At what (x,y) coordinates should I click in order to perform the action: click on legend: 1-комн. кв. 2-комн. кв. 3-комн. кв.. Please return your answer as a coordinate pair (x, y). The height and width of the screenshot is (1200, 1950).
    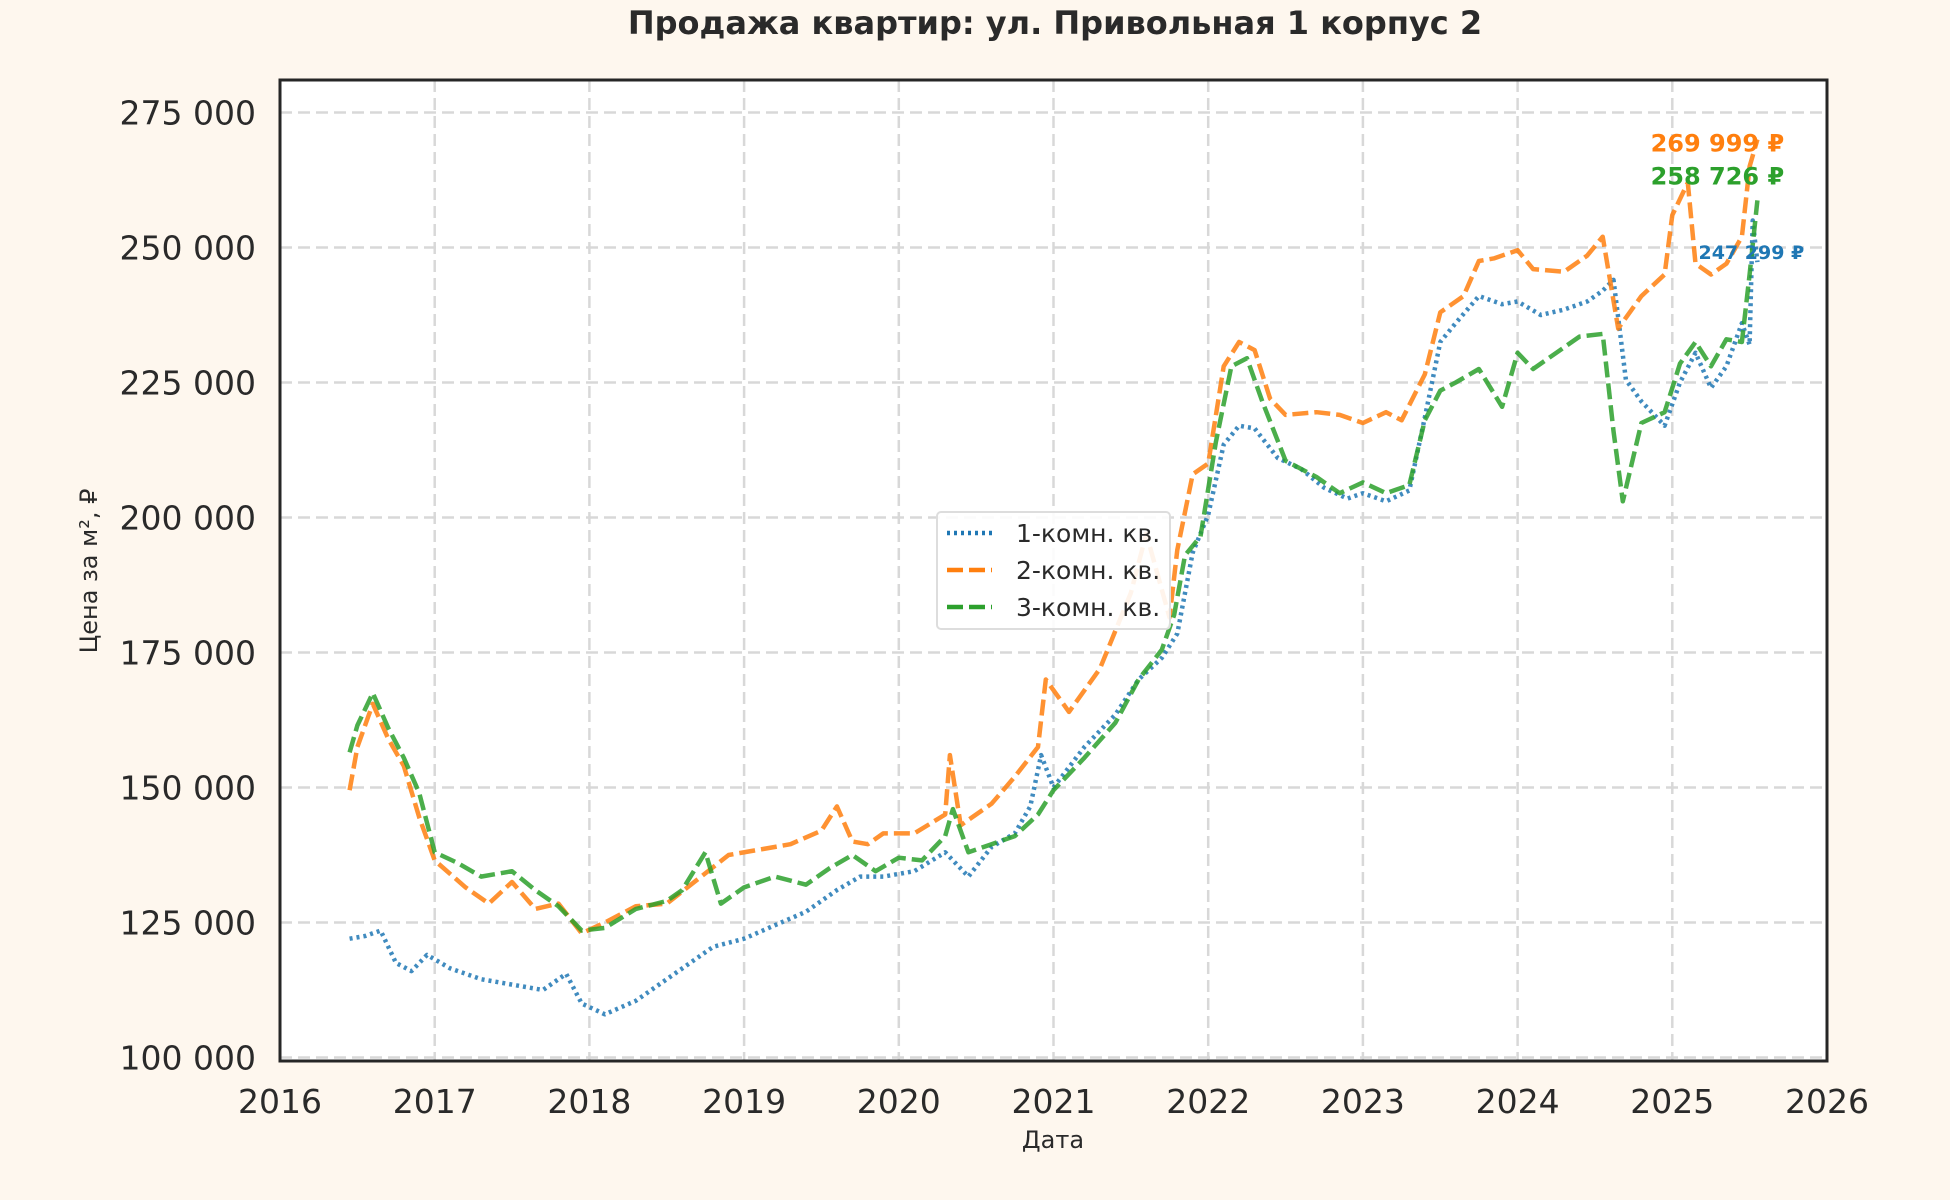
    Looking at the image, I should click on (1053, 570).